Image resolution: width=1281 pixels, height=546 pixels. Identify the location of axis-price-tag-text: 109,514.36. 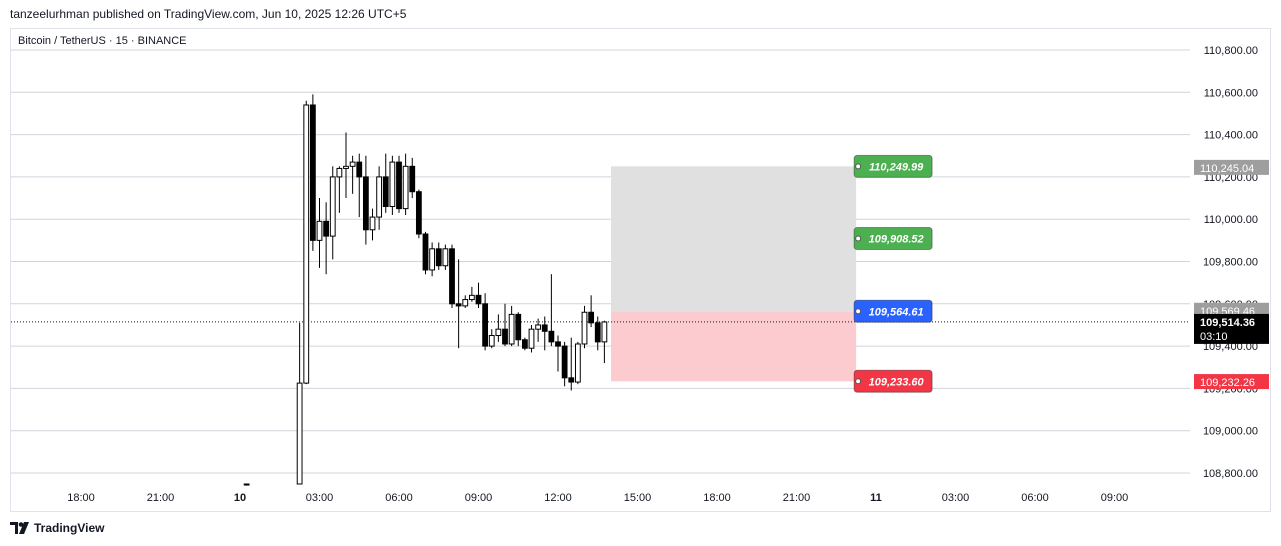
(1227, 323).